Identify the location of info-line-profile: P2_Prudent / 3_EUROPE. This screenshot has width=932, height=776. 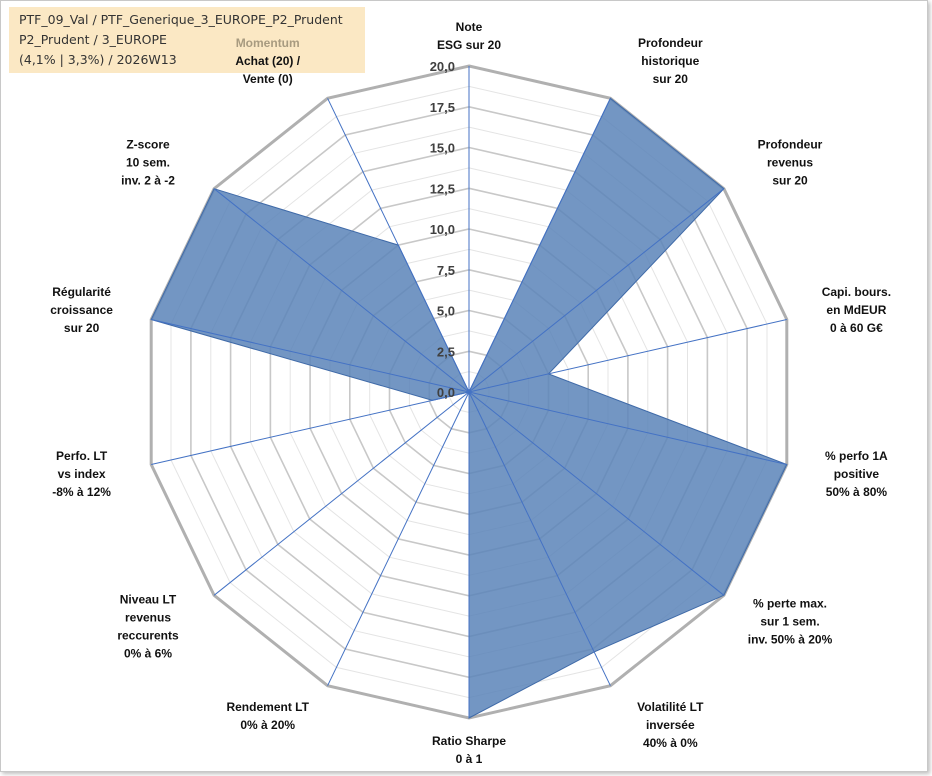
(93, 39).